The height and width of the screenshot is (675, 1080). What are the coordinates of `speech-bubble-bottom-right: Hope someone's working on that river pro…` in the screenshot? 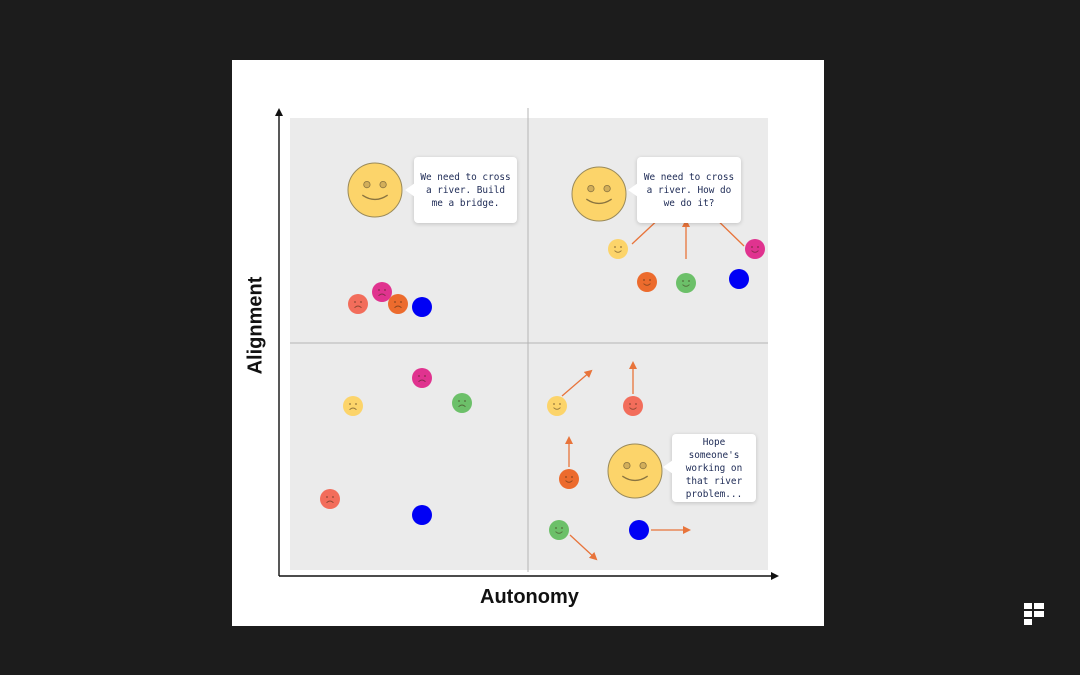 It's located at (709, 468).